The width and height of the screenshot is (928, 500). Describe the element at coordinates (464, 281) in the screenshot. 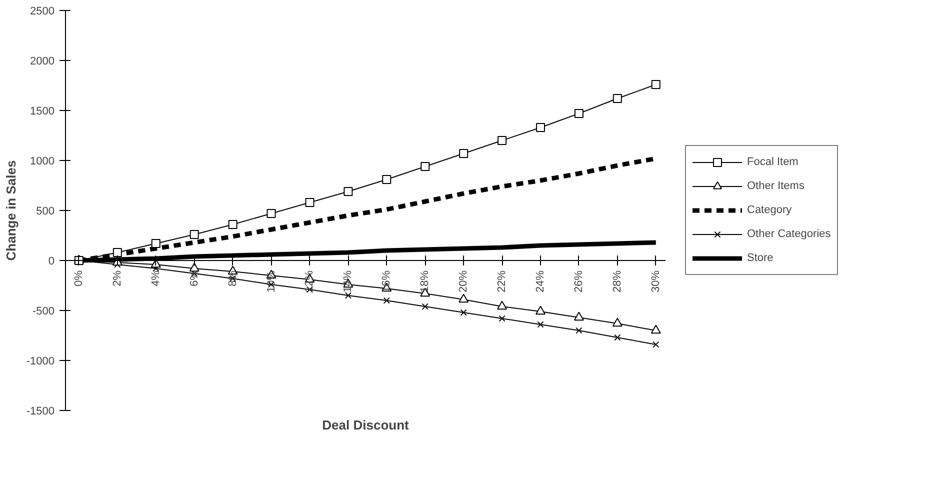

I see `x-tick-label: 20%` at that location.